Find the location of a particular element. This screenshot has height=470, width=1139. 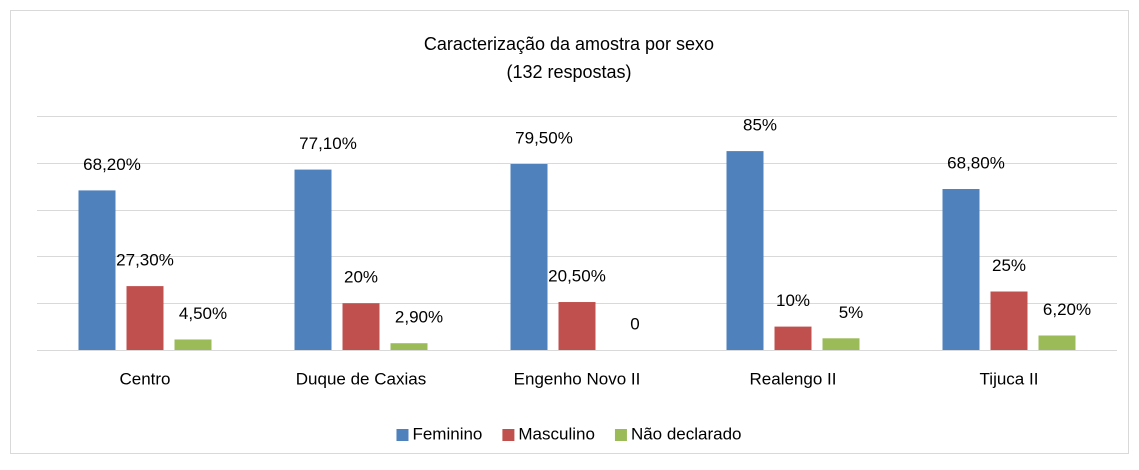

data-label: 5% is located at coordinates (851, 312).